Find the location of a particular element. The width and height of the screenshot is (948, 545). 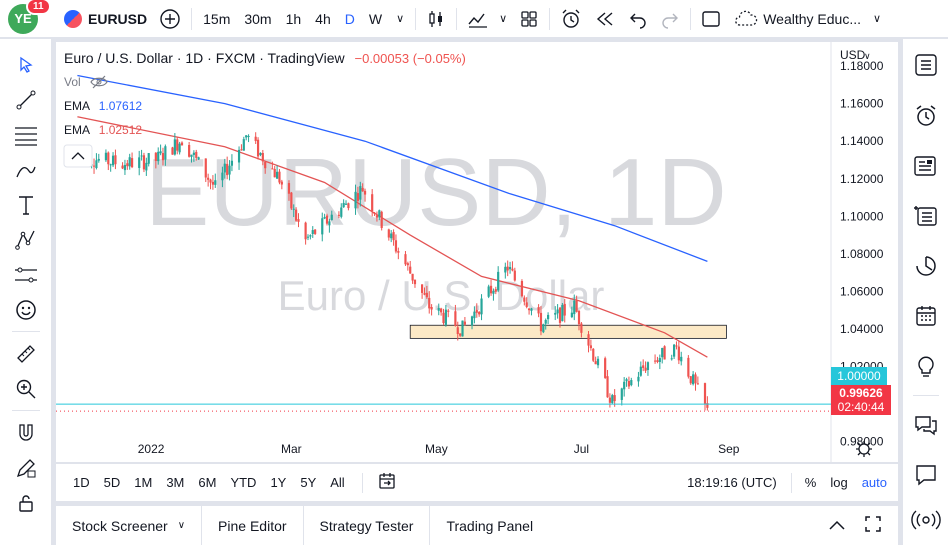

collapse-button is located at coordinates (78, 156).